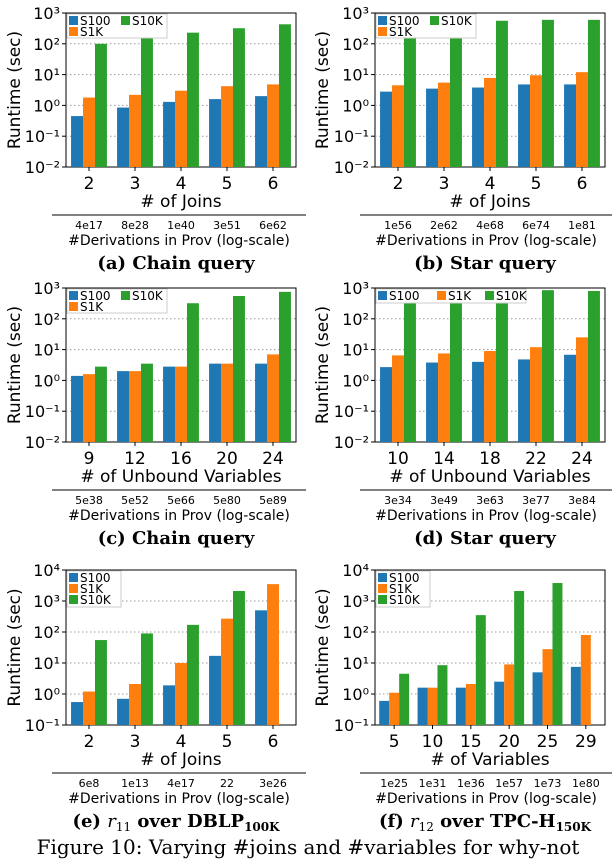  What do you see at coordinates (46, 632) in the screenshot?
I see `y-tick-label: 10²` at bounding box center [46, 632].